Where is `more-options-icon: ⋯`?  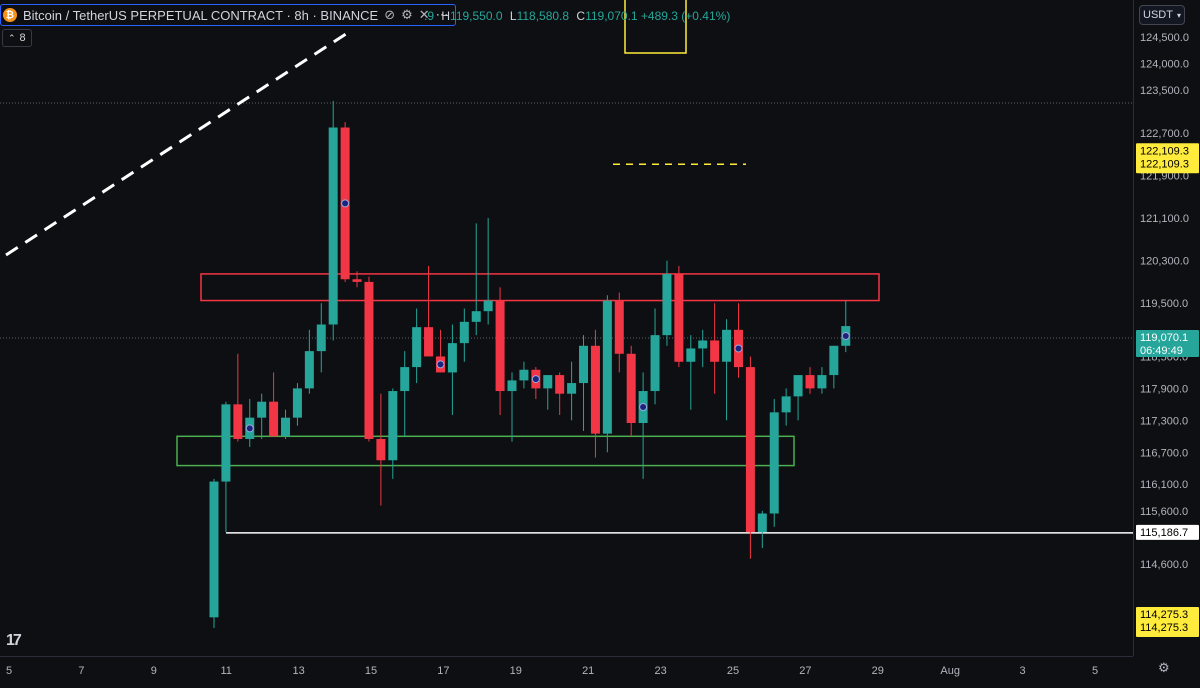
more-options-icon: ⋯ is located at coordinates (442, 14).